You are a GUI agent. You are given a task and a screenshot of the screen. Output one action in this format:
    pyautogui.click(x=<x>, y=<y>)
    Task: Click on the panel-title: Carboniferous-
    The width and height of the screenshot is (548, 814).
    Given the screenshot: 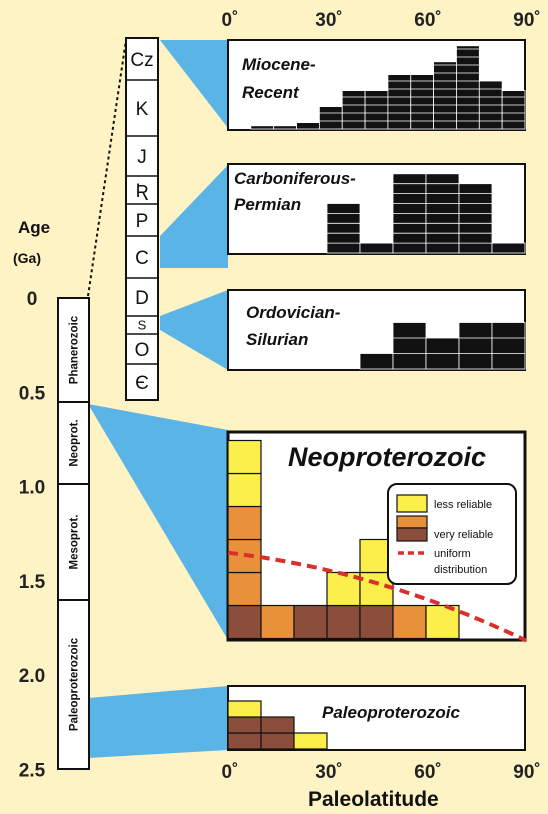 What is the action you would take?
    pyautogui.click(x=295, y=178)
    